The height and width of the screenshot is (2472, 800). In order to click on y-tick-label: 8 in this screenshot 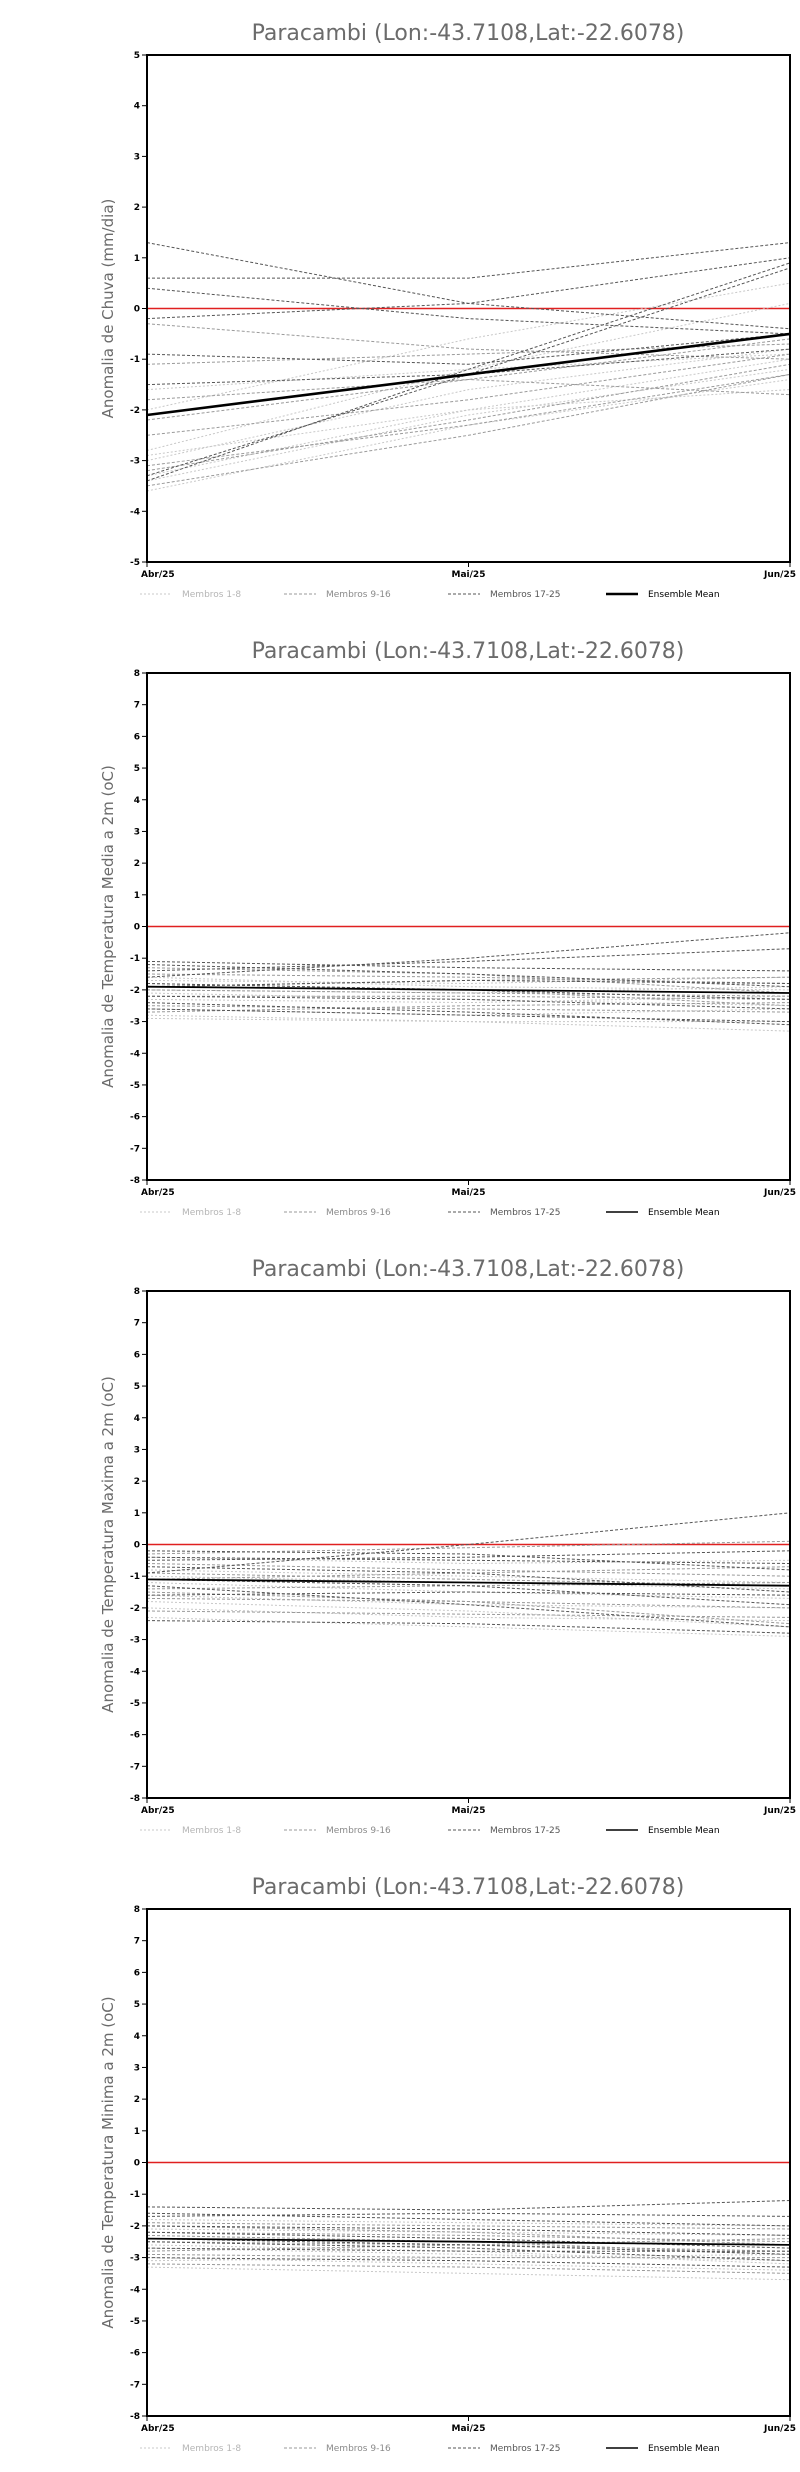, I will do `click(137, 674)`.